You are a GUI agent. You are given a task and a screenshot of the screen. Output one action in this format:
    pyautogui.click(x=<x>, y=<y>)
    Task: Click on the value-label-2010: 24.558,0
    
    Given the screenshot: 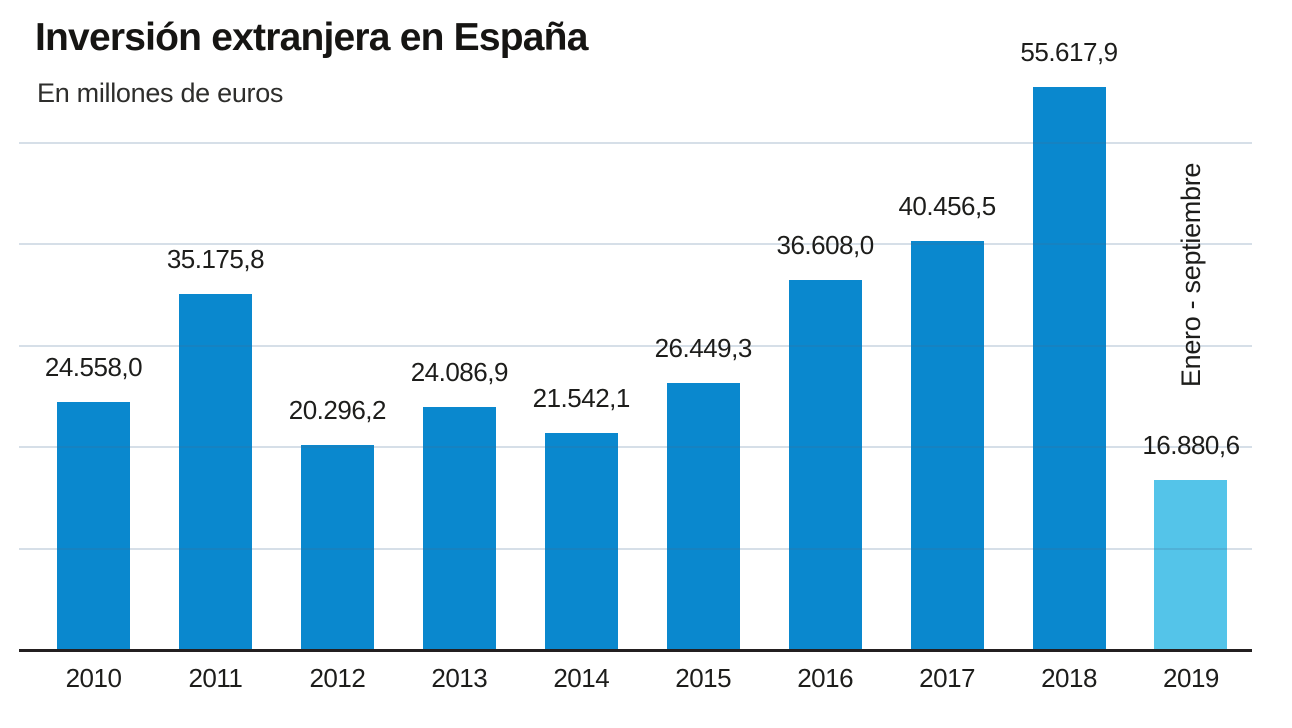 What is the action you would take?
    pyautogui.click(x=93, y=366)
    